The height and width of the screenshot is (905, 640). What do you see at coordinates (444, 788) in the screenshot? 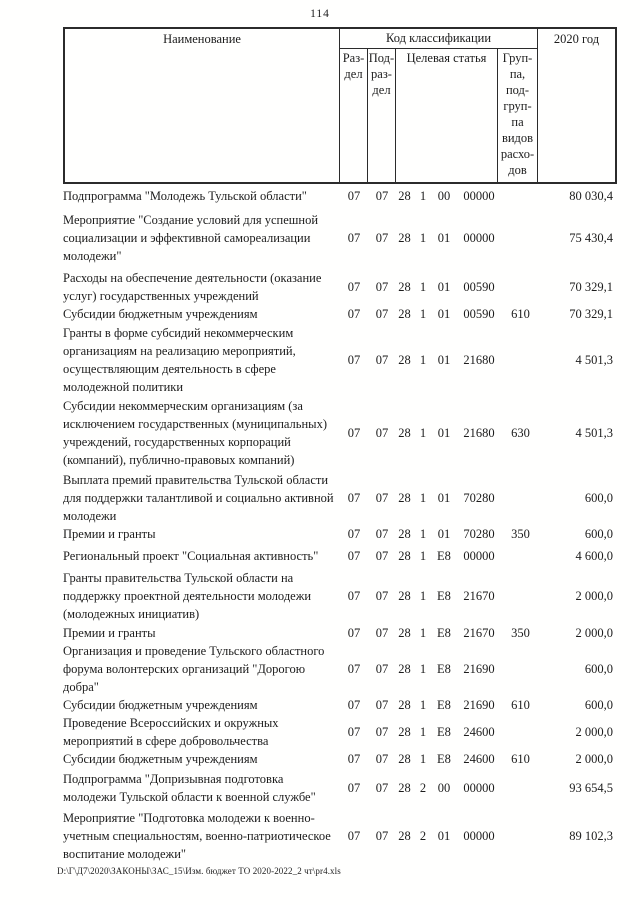
I see `row-cs-direction: 00` at bounding box center [444, 788].